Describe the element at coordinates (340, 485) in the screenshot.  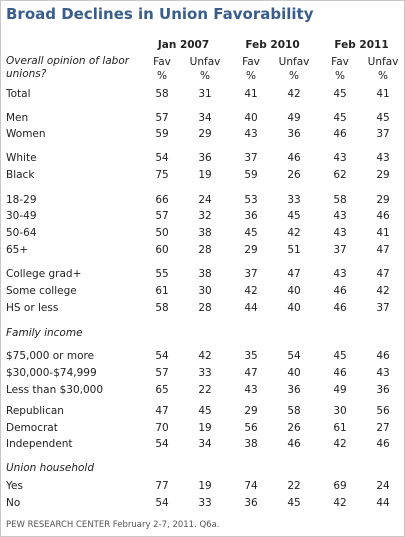
I see `cell-value: 69` at that location.